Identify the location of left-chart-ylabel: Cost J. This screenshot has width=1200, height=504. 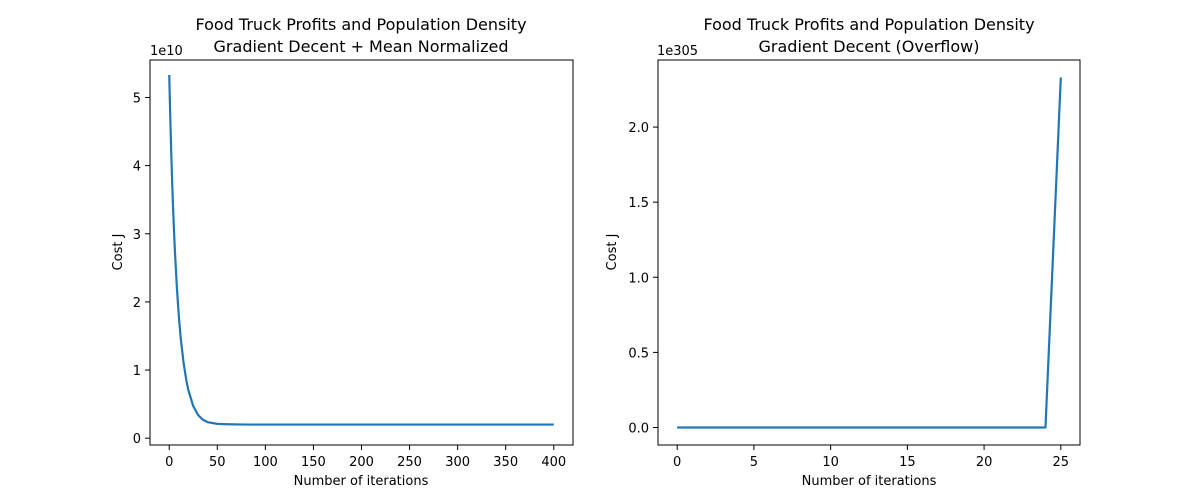
(118, 252).